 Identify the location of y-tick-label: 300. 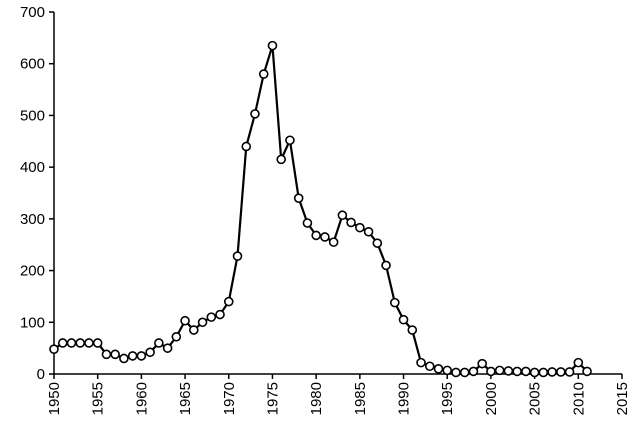
(32, 219).